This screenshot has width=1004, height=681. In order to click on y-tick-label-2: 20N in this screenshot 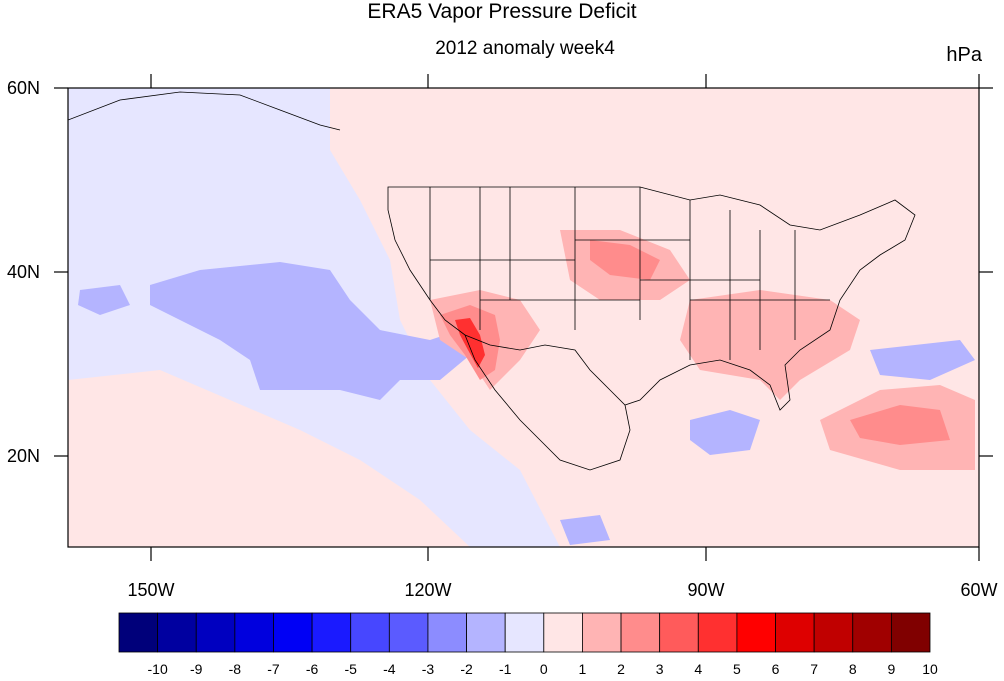, I will do `click(23, 456)`.